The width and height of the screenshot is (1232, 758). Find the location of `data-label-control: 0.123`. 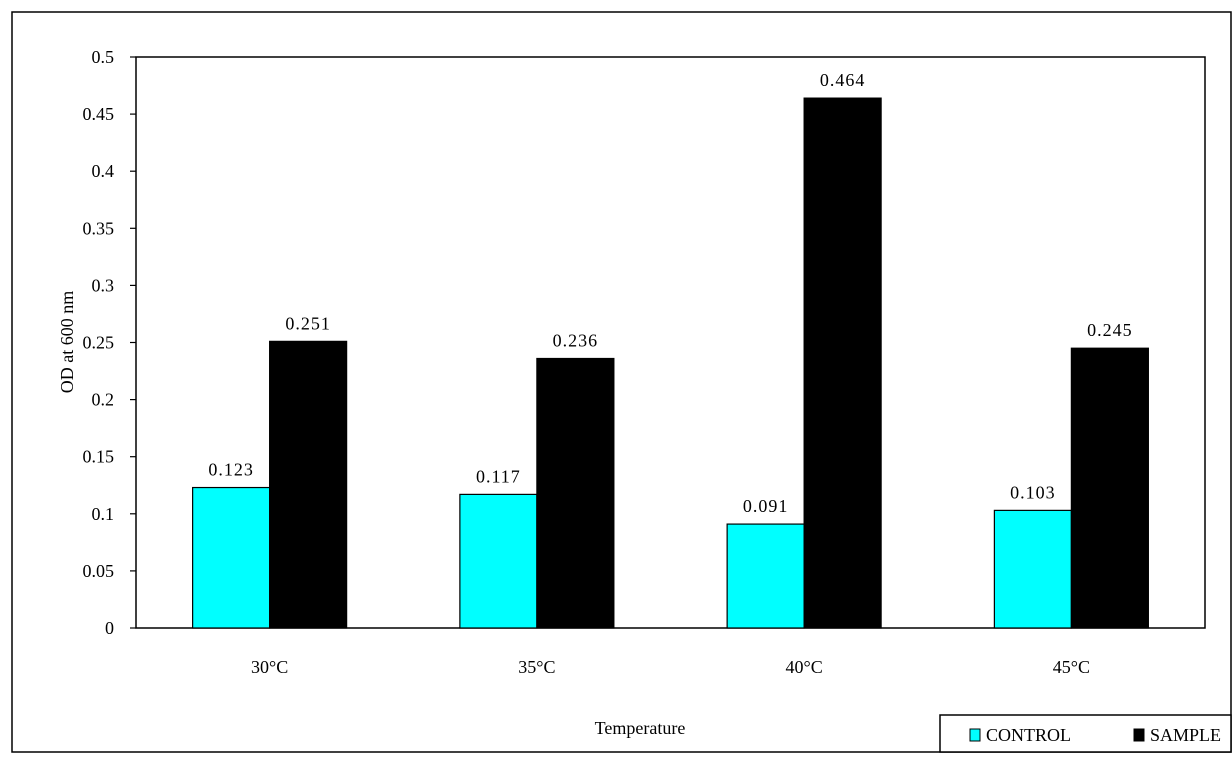

data-label-control: 0.123 is located at coordinates (231, 470).